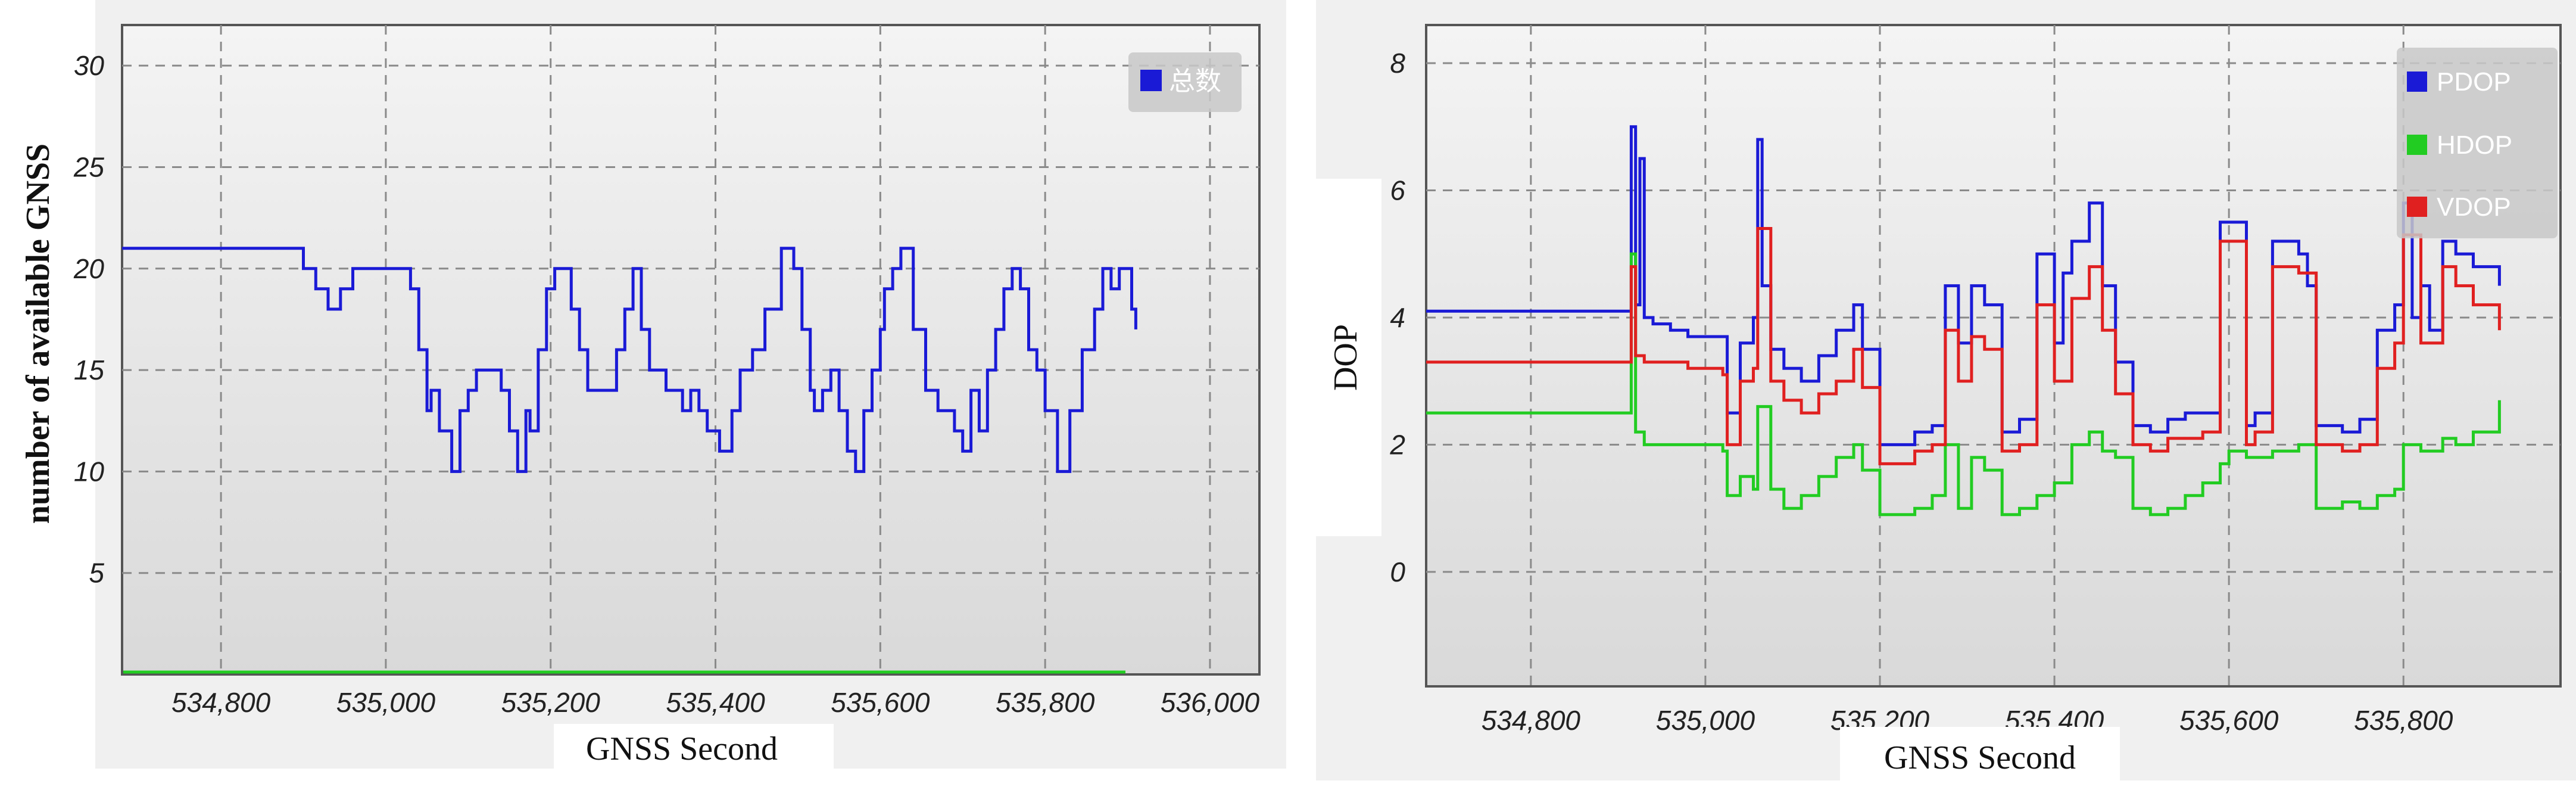 This screenshot has height=793, width=2576. I want to click on chart-left-ylabel: number of available GNSS, so click(38, 334).